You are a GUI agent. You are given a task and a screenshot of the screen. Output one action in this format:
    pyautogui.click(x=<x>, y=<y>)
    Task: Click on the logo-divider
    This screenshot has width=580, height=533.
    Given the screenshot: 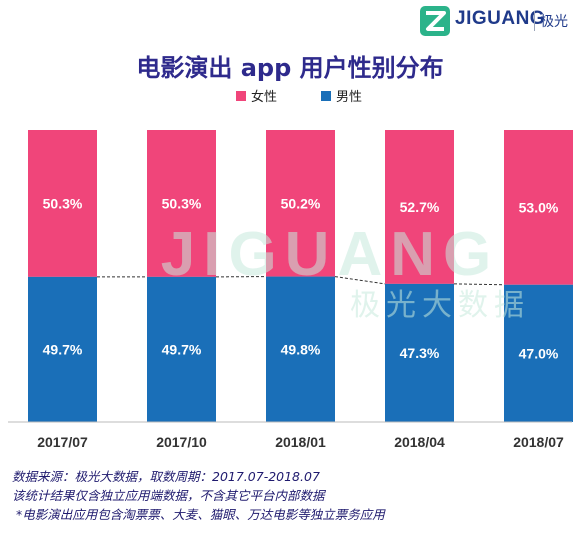 What is the action you would take?
    pyautogui.click(x=534, y=21)
    